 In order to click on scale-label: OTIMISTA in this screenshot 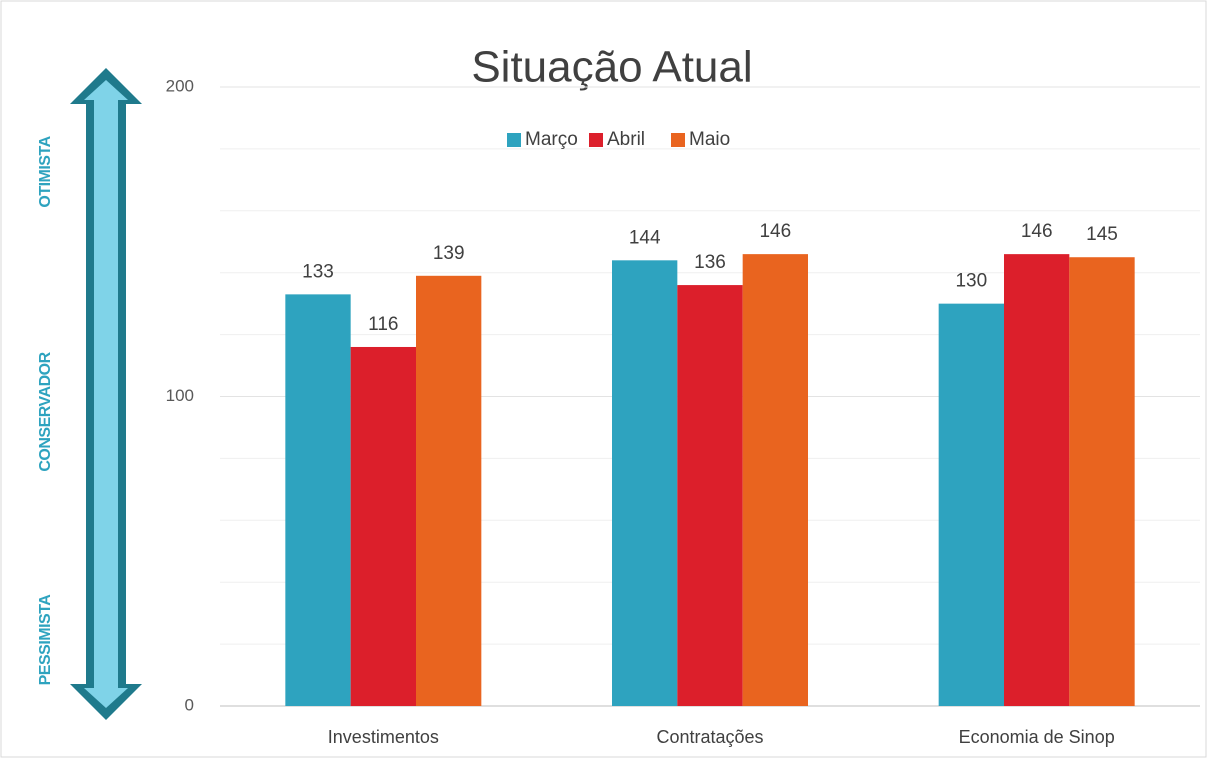, I will do `click(45, 171)`.